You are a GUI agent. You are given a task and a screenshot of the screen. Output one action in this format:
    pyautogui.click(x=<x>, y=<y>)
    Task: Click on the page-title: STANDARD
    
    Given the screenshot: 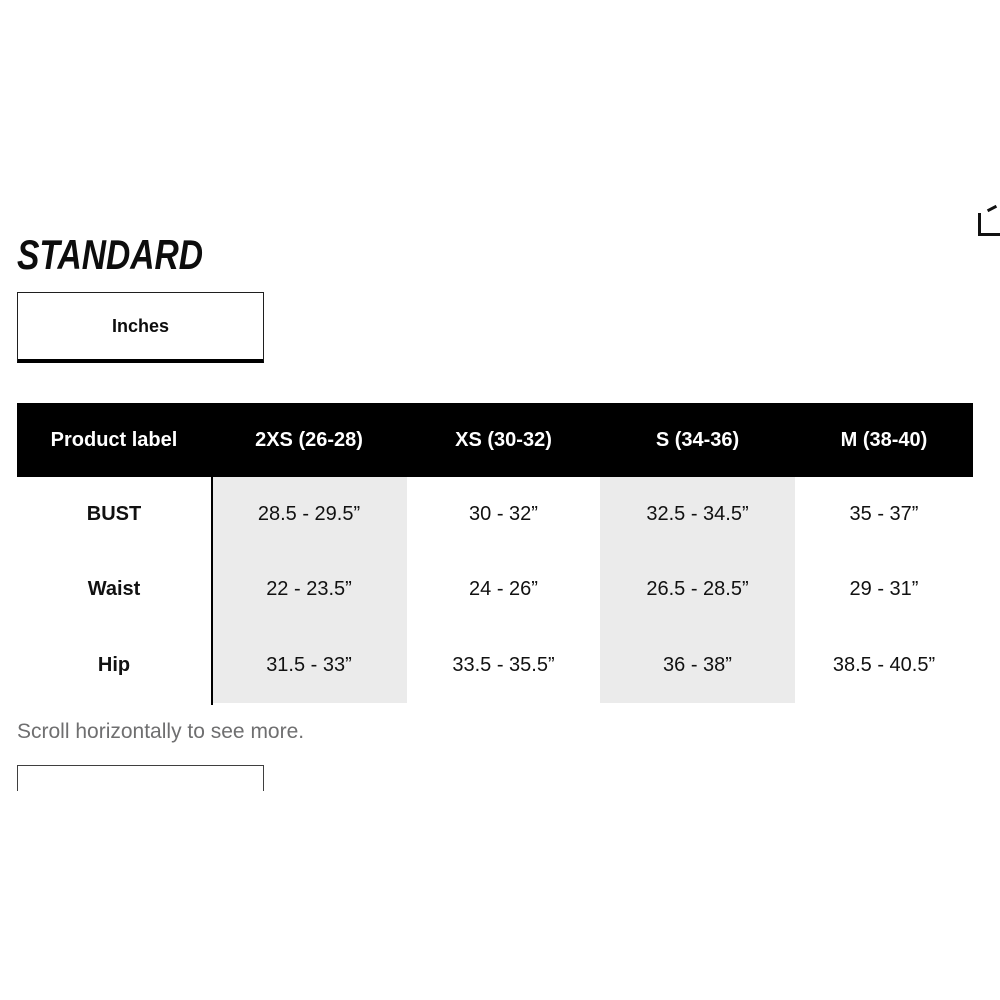 What is the action you would take?
    pyautogui.click(x=110, y=254)
    